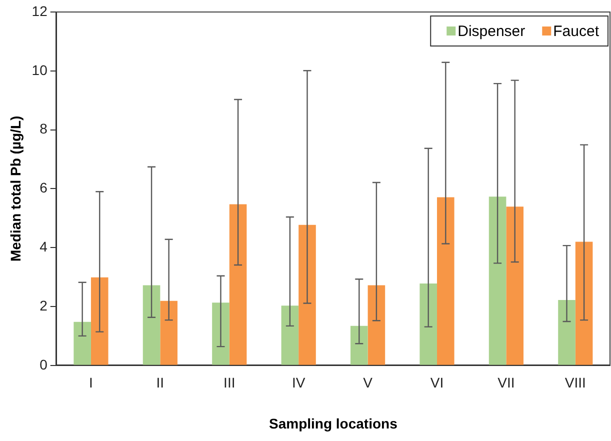 This screenshot has width=611, height=441. What do you see at coordinates (333, 423) in the screenshot?
I see `x-axis-title: Sampling locations` at bounding box center [333, 423].